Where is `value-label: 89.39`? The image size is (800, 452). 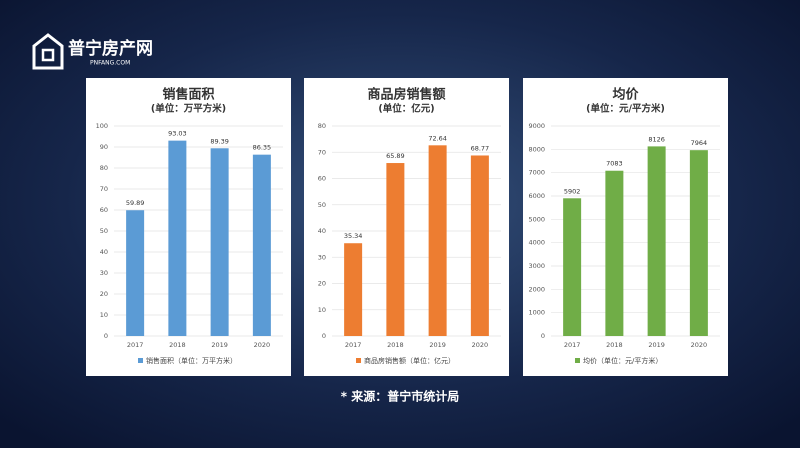
value-label: 89.39 is located at coordinates (219, 141).